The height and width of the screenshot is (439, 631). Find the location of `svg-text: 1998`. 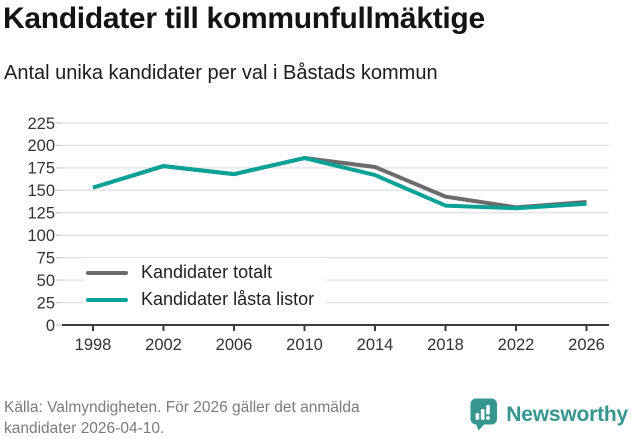

svg-text: 1998 is located at coordinates (93, 345).